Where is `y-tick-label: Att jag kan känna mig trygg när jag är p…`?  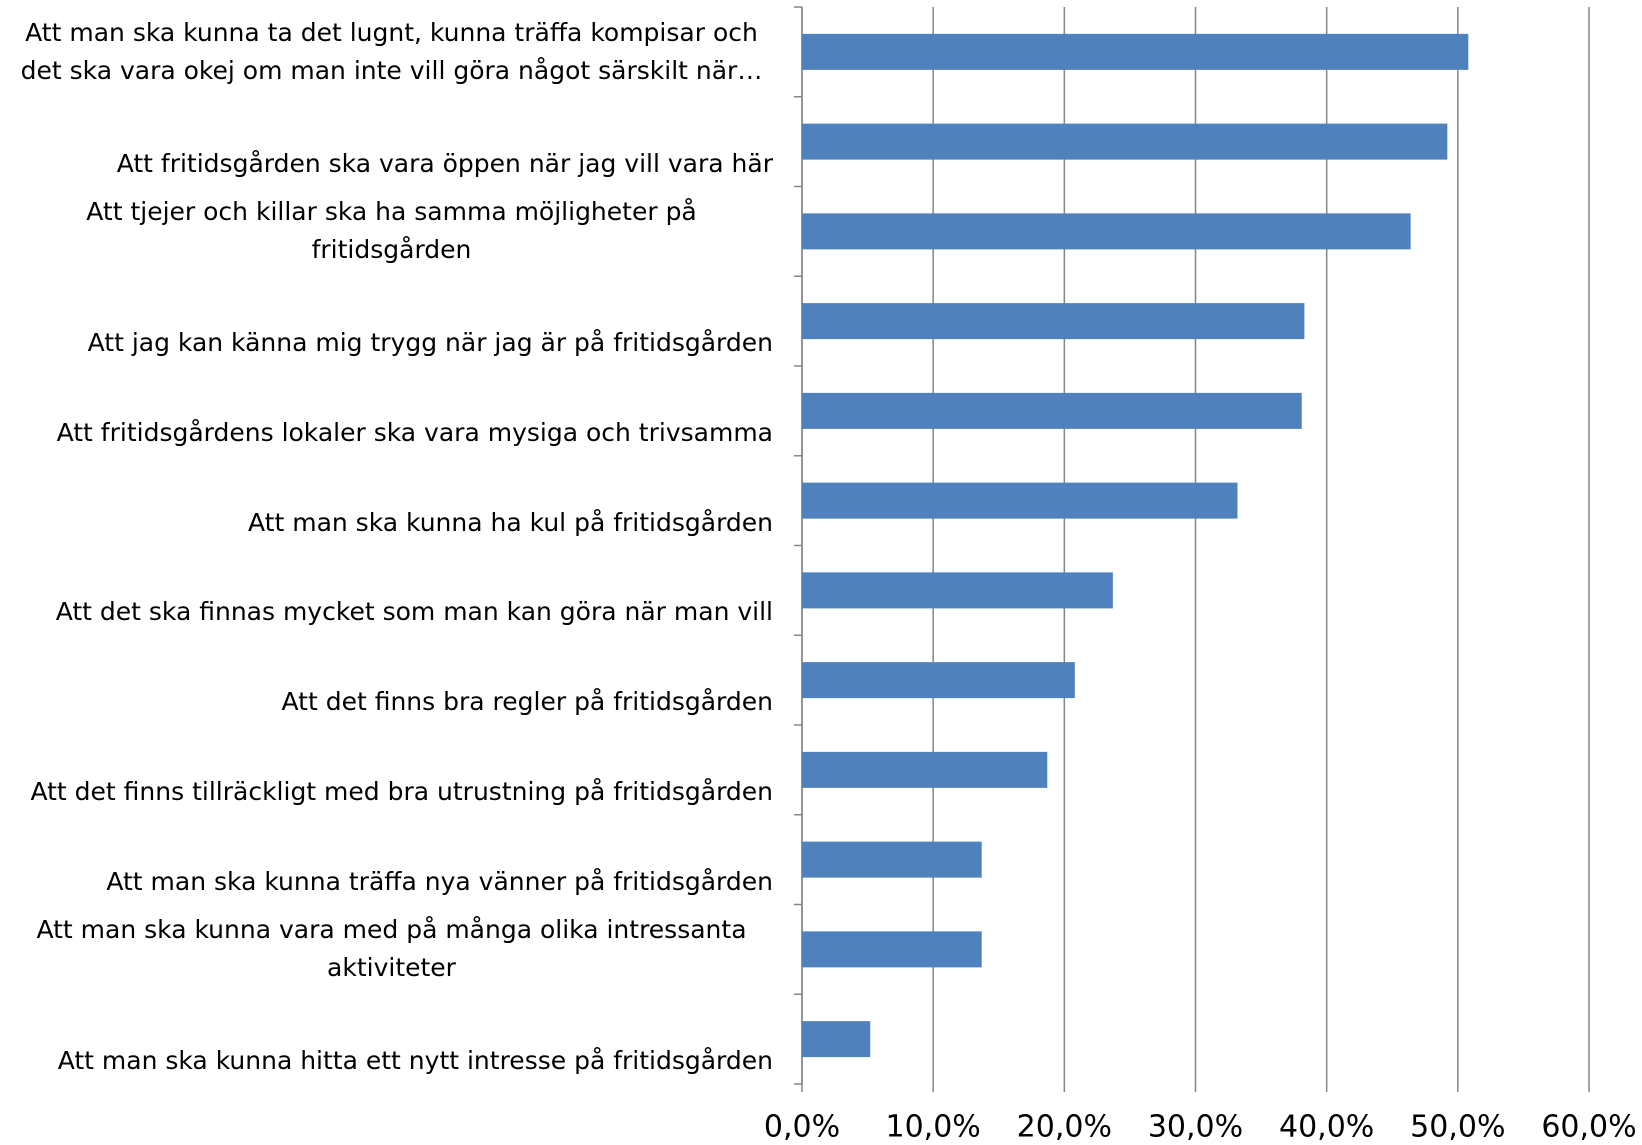
y-tick-label: Att jag kan känna mig trygg när jag är p… is located at coordinates (391, 321).